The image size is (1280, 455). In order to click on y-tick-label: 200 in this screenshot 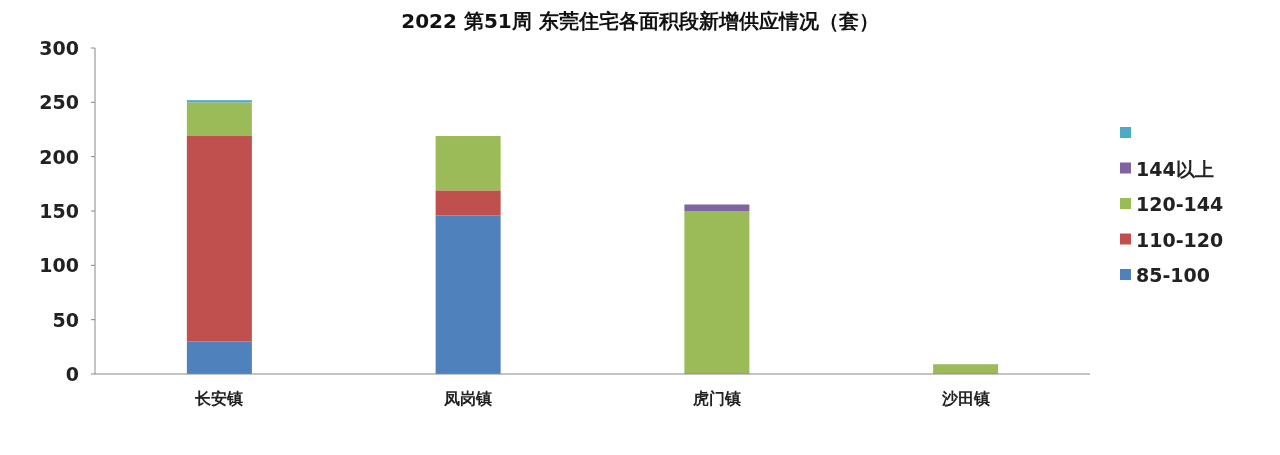, I will do `click(59, 156)`.